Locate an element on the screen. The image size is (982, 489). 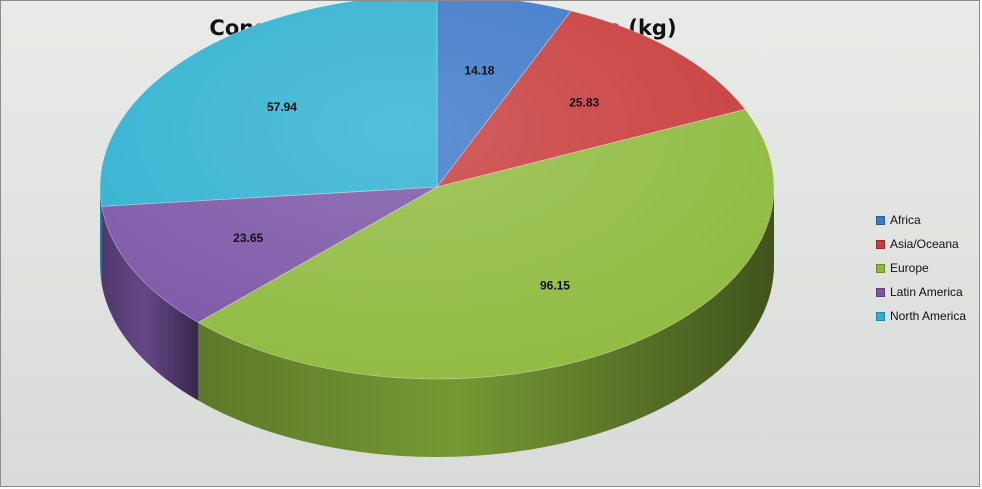
legend-swatch-asia-oceana is located at coordinates (880, 244).